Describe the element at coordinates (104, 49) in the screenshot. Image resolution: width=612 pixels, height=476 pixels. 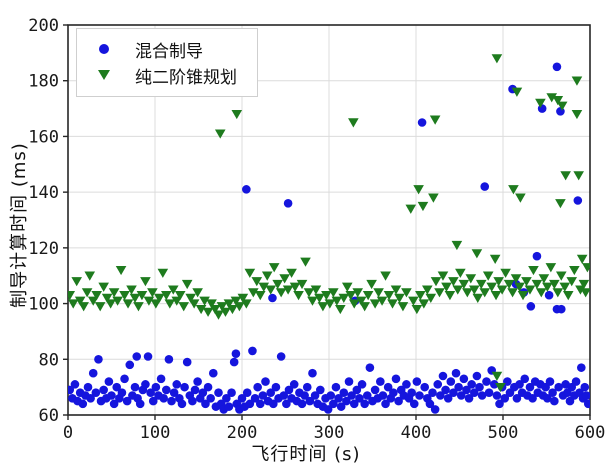
I see `legend-circle-marker-icon` at that location.